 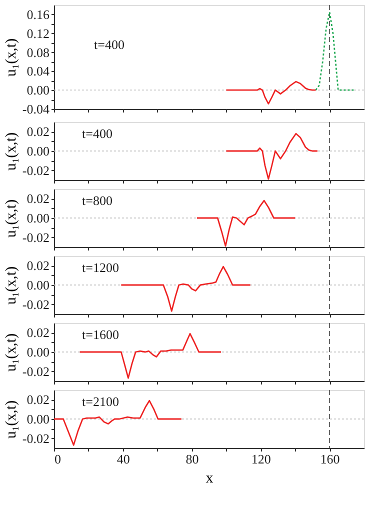 I want to click on annotation: t=800, so click(x=97, y=200).